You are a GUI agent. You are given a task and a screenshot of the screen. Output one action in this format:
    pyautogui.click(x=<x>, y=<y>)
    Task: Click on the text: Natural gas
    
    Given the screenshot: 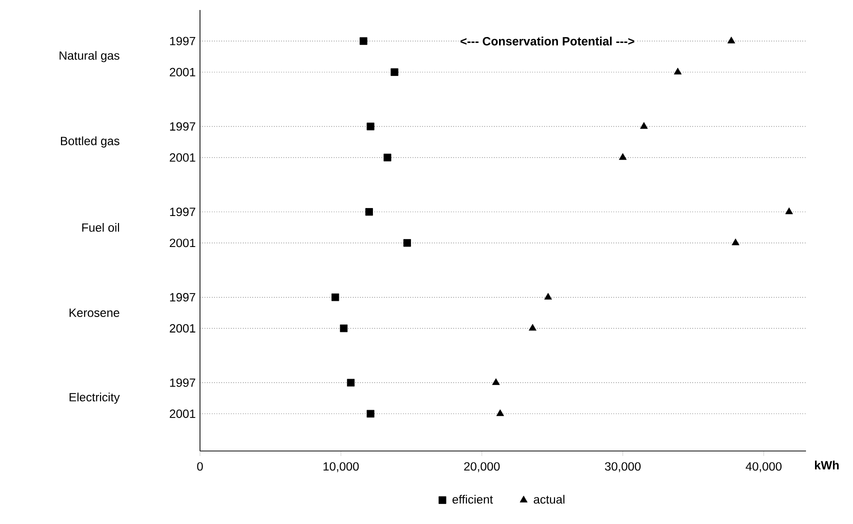 What is the action you would take?
    pyautogui.click(x=90, y=56)
    